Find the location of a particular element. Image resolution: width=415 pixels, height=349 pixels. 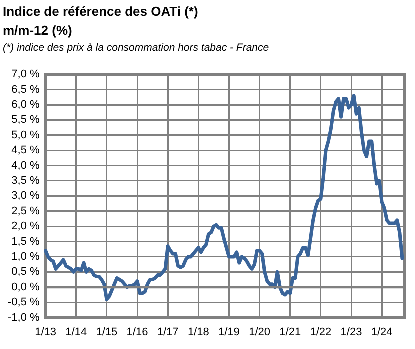

x-tick-label: 1/23 is located at coordinates (351, 332).